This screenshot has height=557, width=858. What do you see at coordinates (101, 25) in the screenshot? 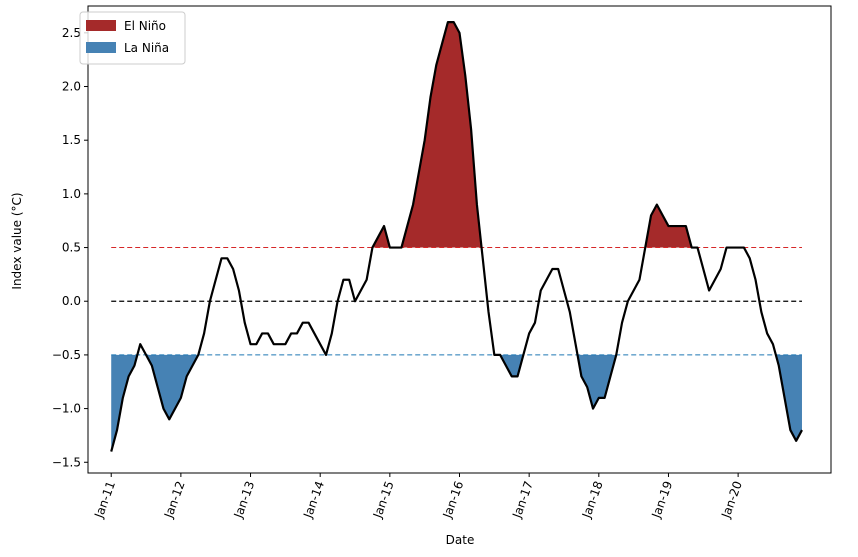
I see `legend-swatch-el-nino` at bounding box center [101, 25].